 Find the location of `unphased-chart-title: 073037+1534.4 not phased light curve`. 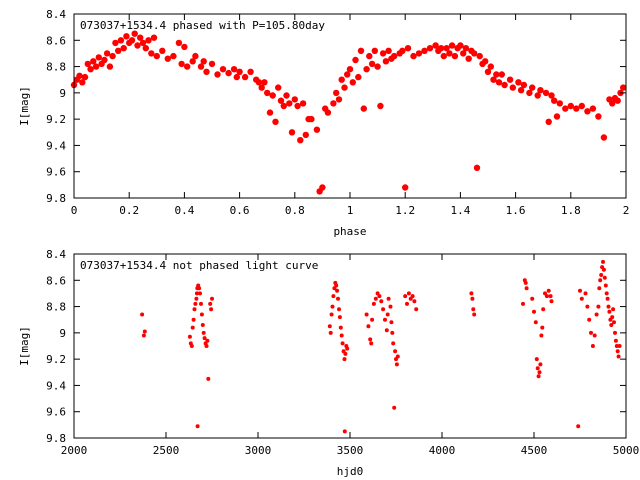

unphased-chart-title: 073037+1534.4 not phased light curve is located at coordinates (199, 265).